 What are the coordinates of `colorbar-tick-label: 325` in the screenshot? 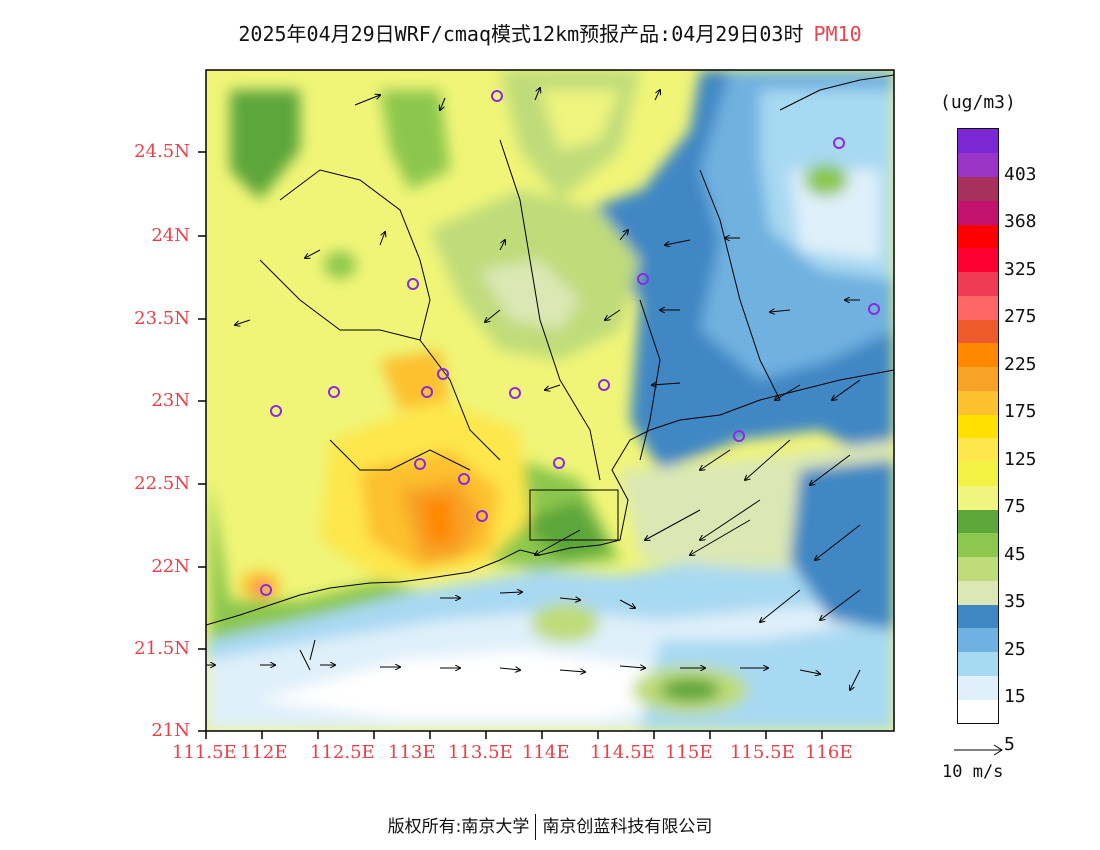 It's located at (1020, 269).